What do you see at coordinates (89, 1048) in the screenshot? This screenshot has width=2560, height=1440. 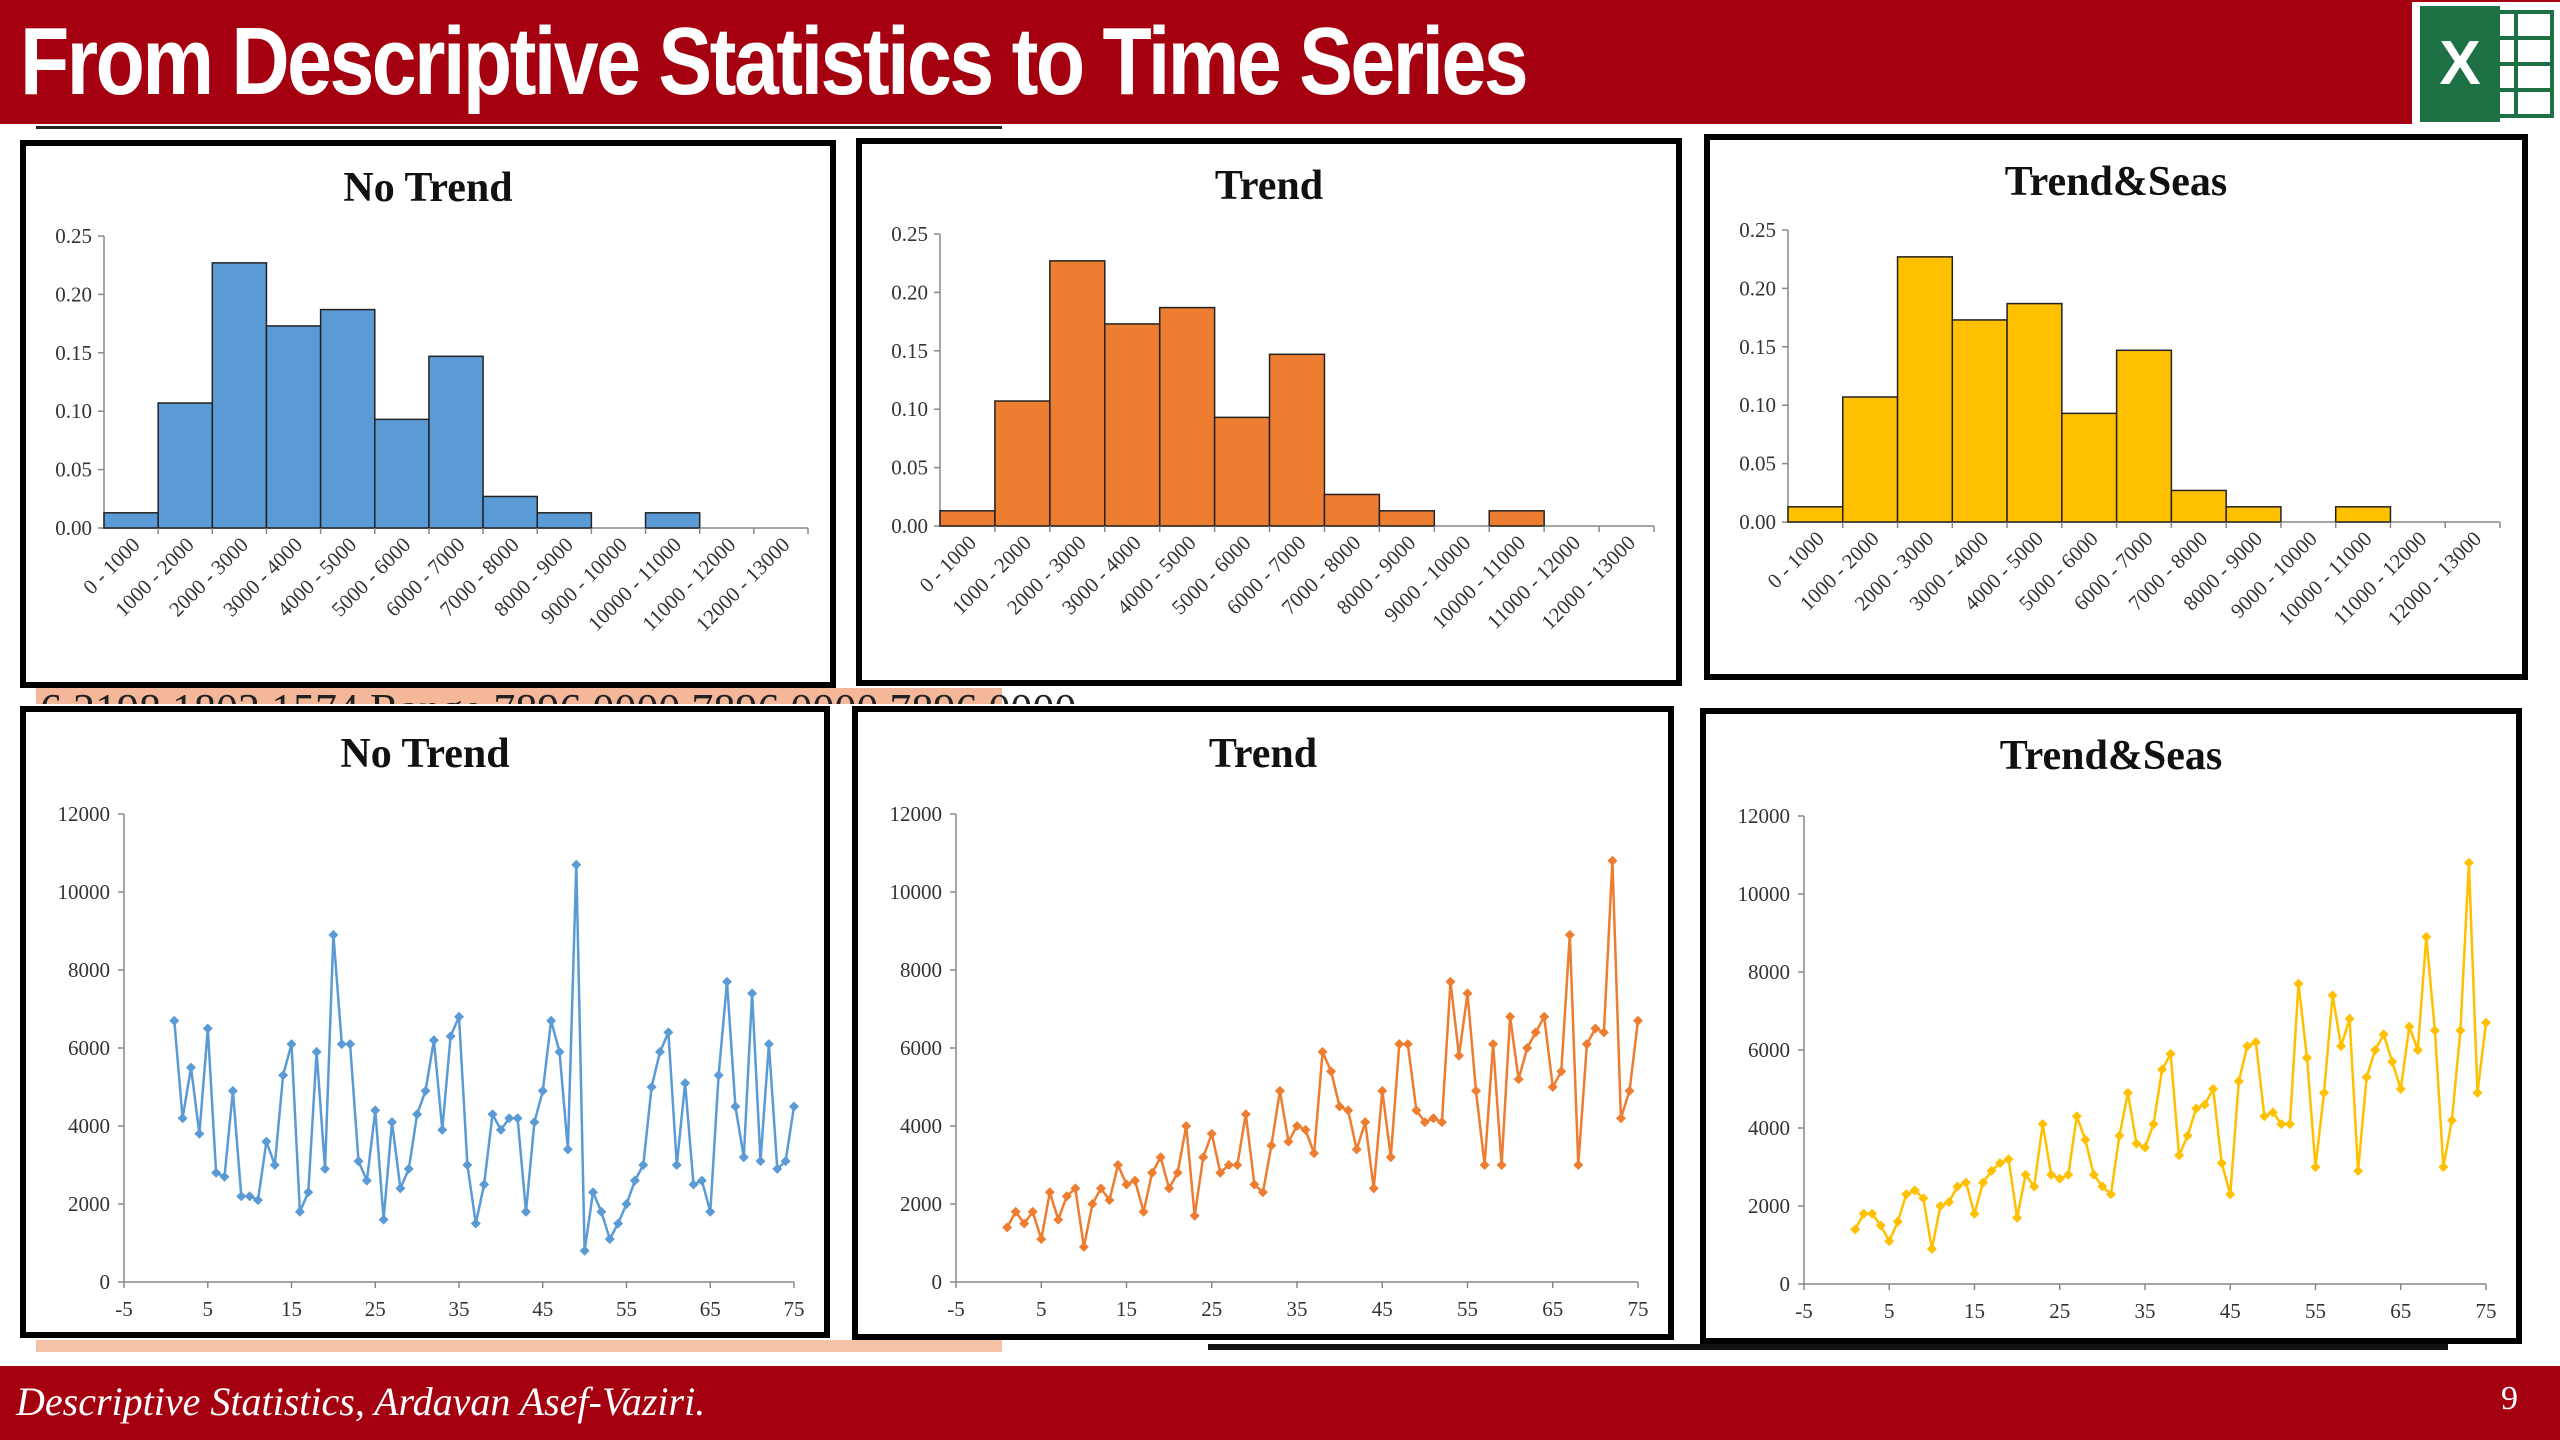 I see `y-tick-label: 6000` at bounding box center [89, 1048].